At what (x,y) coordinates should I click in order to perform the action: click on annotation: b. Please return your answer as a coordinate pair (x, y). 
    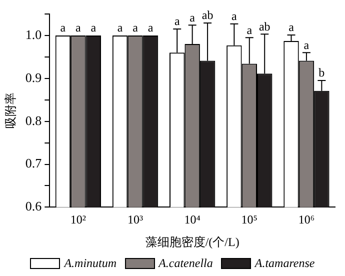
    Looking at the image, I should click on (321, 73).